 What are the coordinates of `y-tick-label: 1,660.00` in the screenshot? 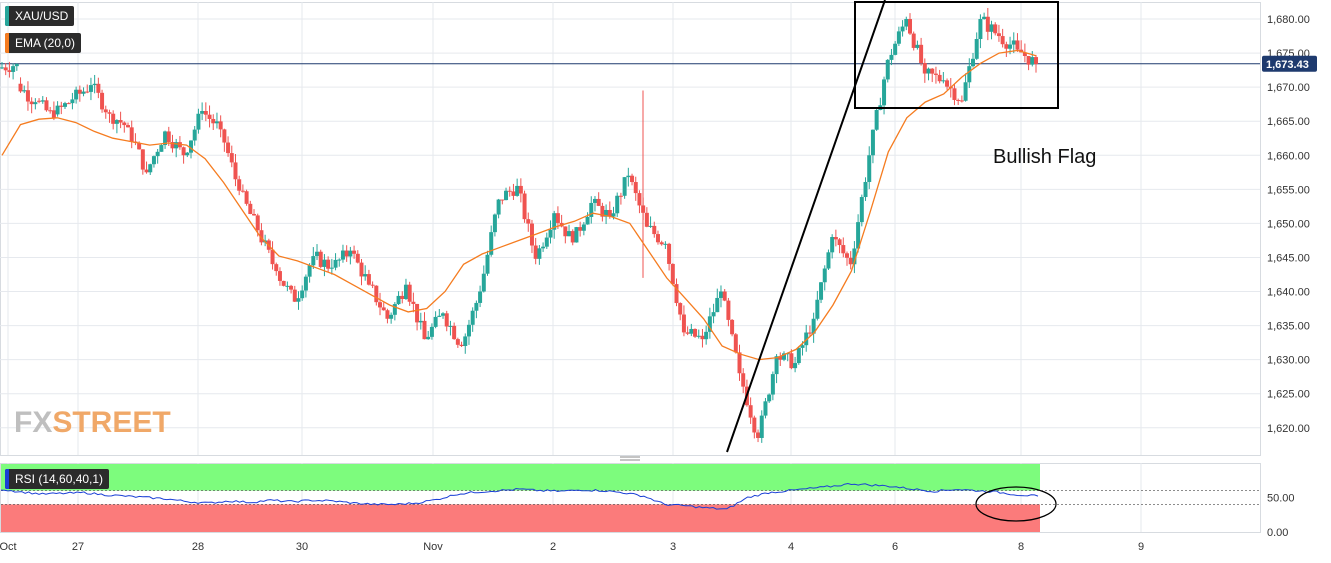 It's located at (1288, 156).